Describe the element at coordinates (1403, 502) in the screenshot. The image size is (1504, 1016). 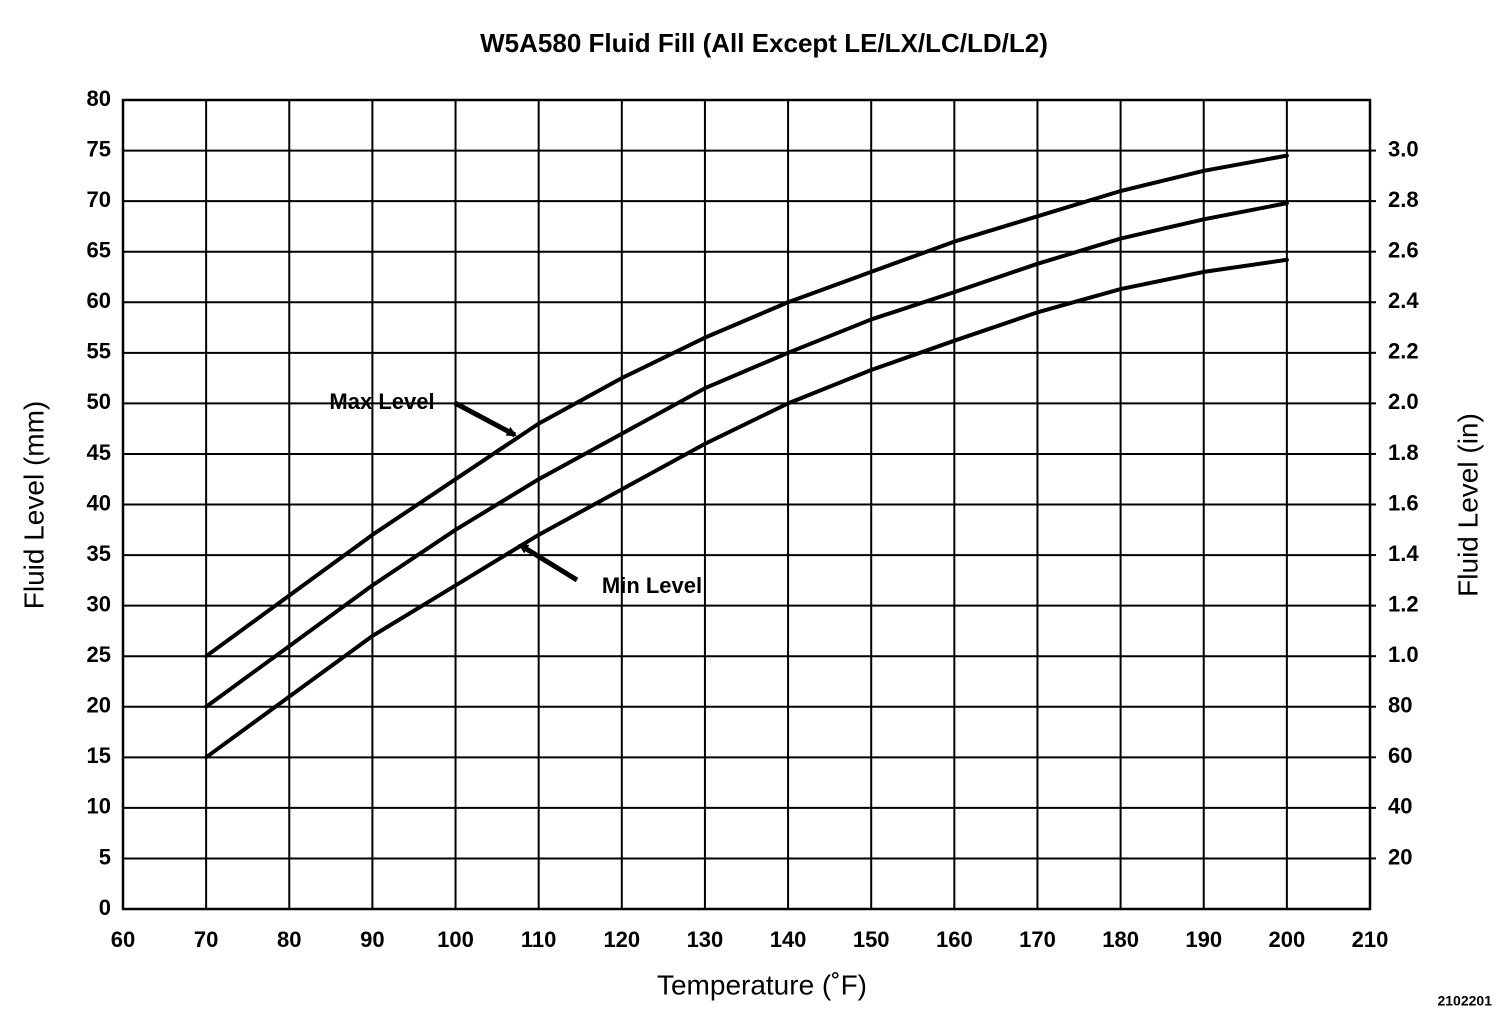
I see `y2-tick-label: 1.6` at that location.